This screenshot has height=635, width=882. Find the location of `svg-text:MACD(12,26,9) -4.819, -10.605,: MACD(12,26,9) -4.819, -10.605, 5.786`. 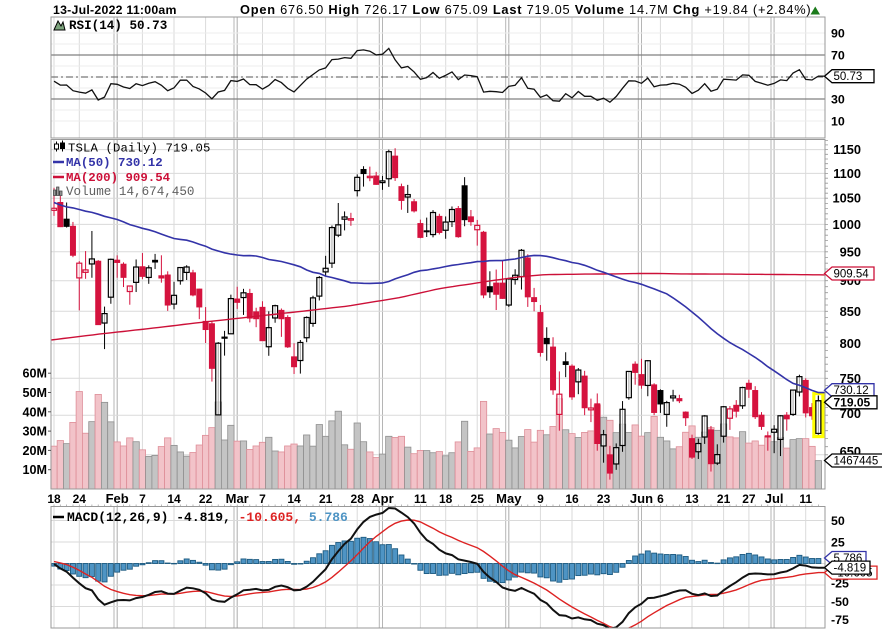

svg-text:MACD(12,26,9) -4.819, -10.605,: MACD(12,26,9) -4.819, -10.605, 5.786 is located at coordinates (207, 517).